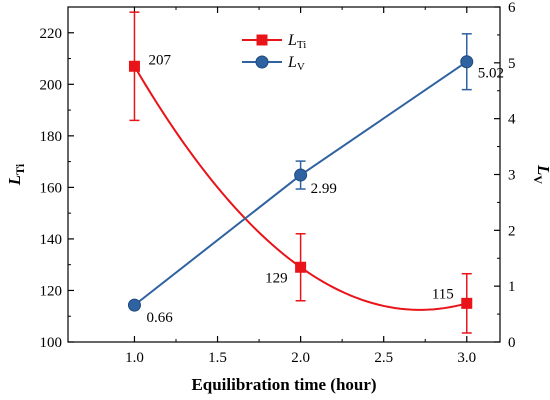 Image resolution: width=550 pixels, height=400 pixels. Describe the element at coordinates (512, 176) in the screenshot. I see `y-right-tick-label: 3` at that location.